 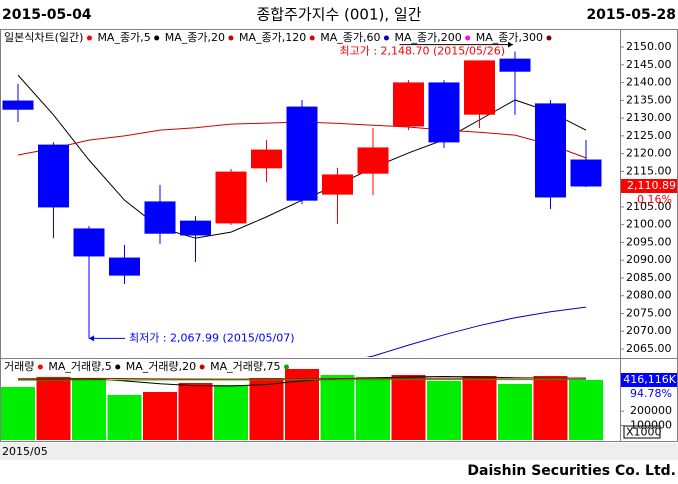 I want to click on legend-label: MA_종가,200, so click(x=427, y=37).